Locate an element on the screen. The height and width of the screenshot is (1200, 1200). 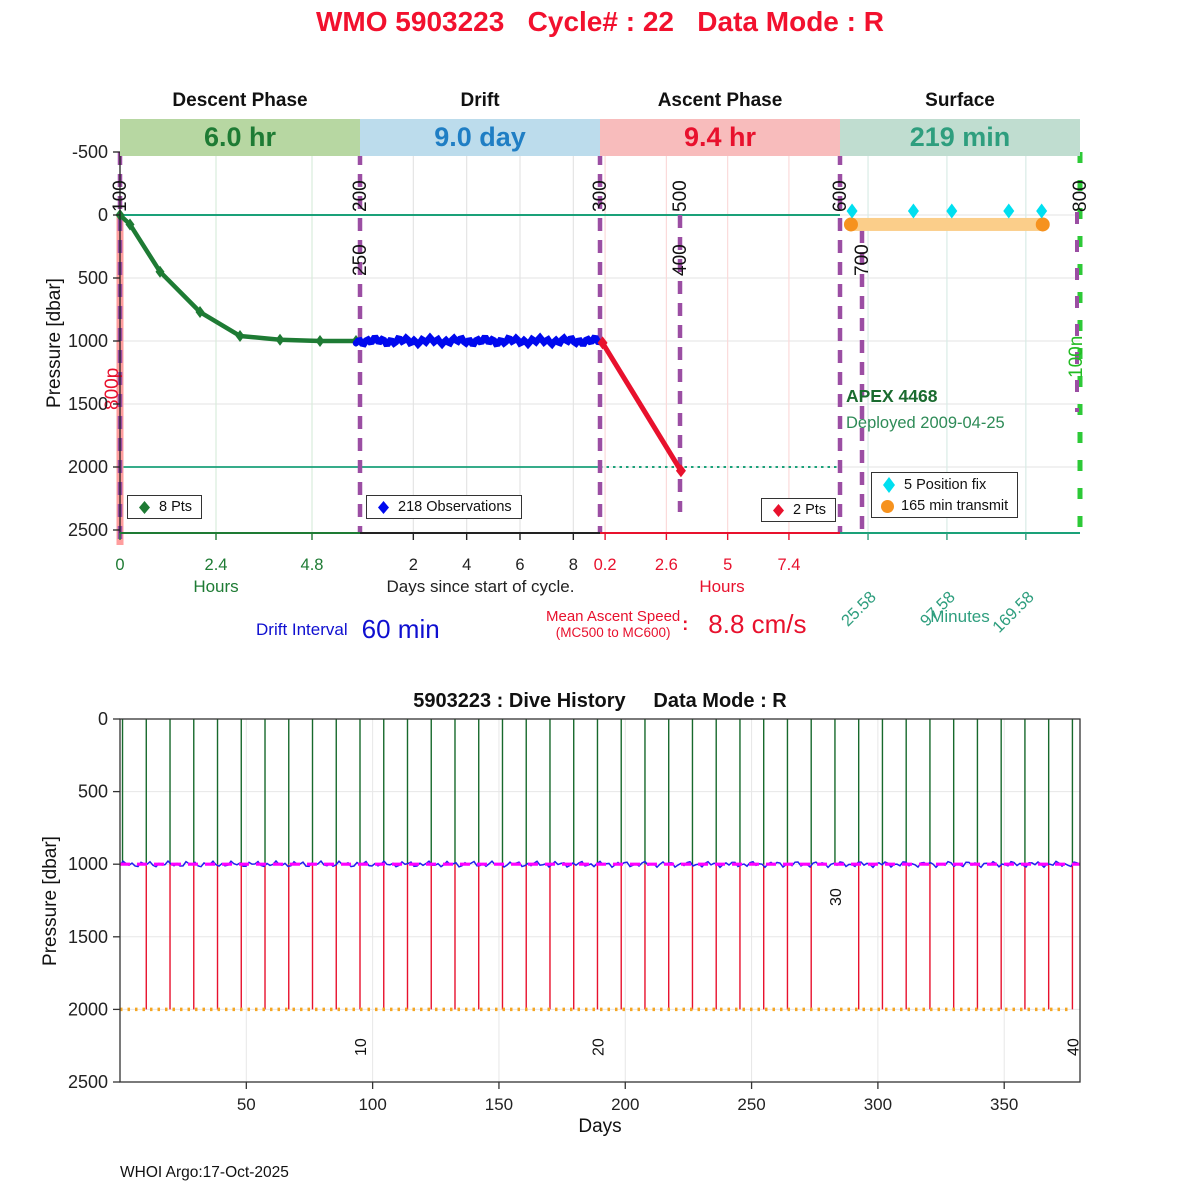
x-tick-label: 2.4 is located at coordinates (216, 565).